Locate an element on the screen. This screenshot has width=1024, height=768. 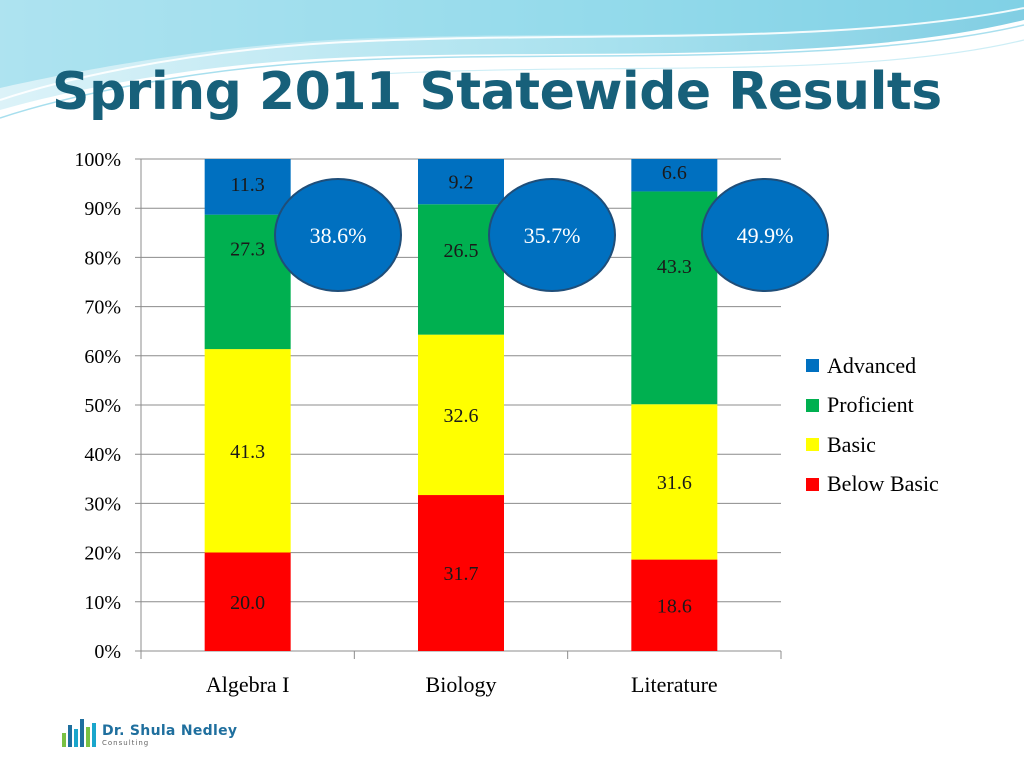
legend-label: Proficient is located at coordinates (870, 405).